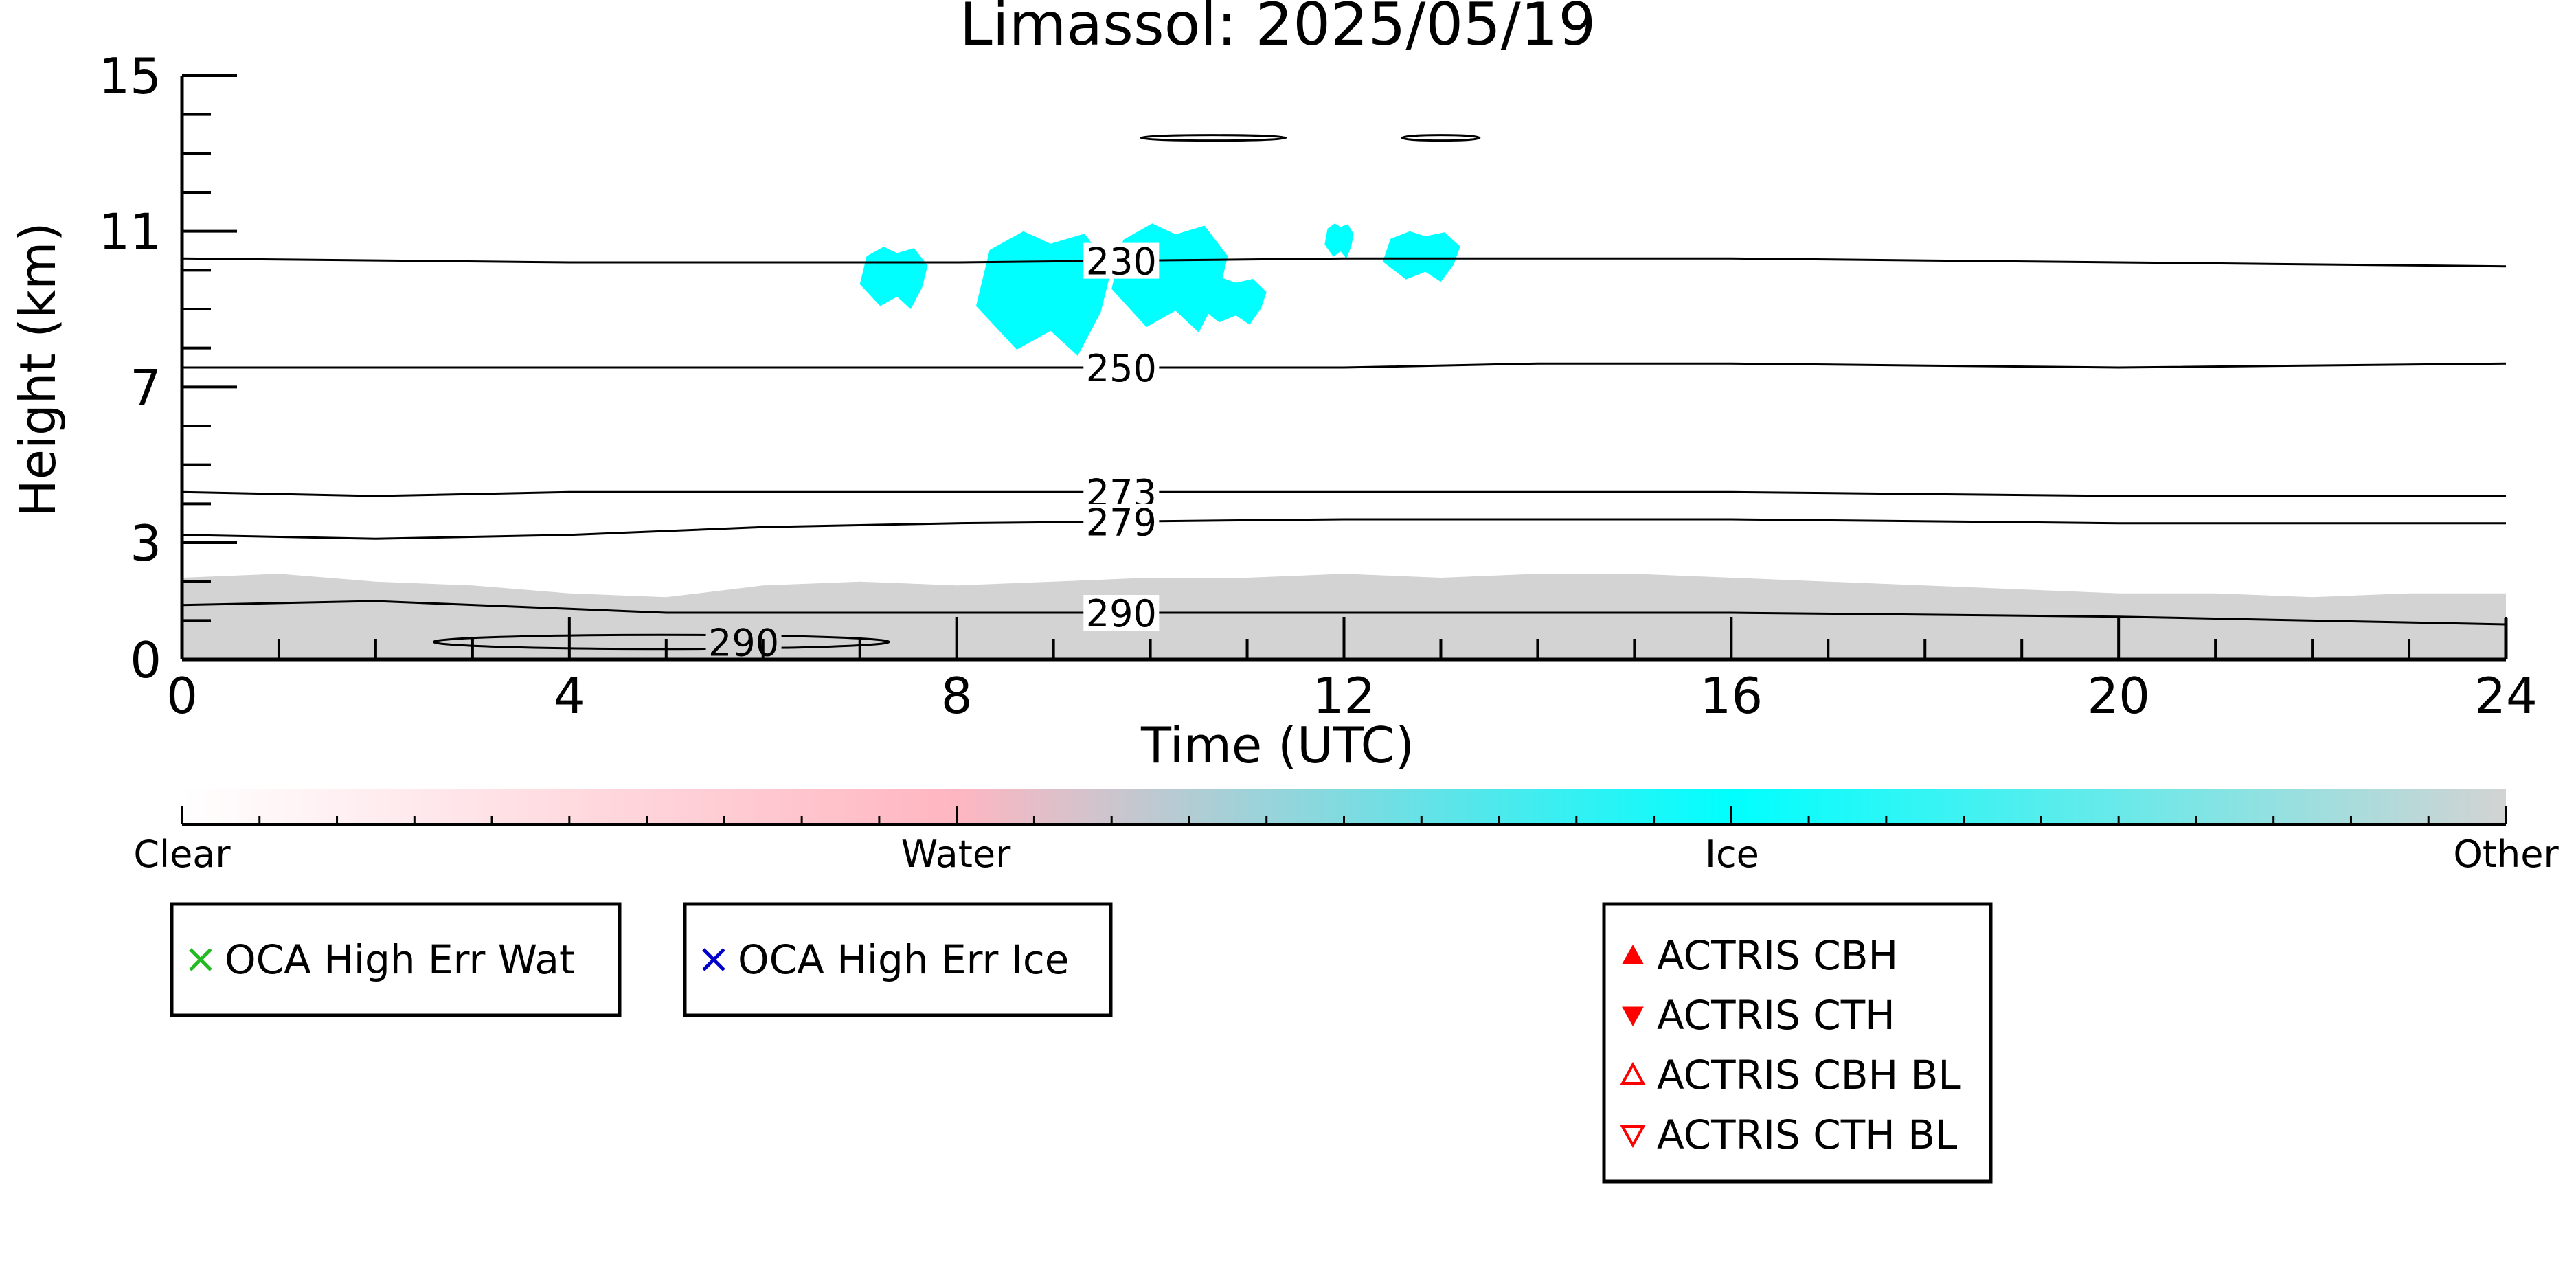 The image size is (2576, 1288). What do you see at coordinates (1731, 696) in the screenshot?
I see `x-tick-label: 16` at bounding box center [1731, 696].